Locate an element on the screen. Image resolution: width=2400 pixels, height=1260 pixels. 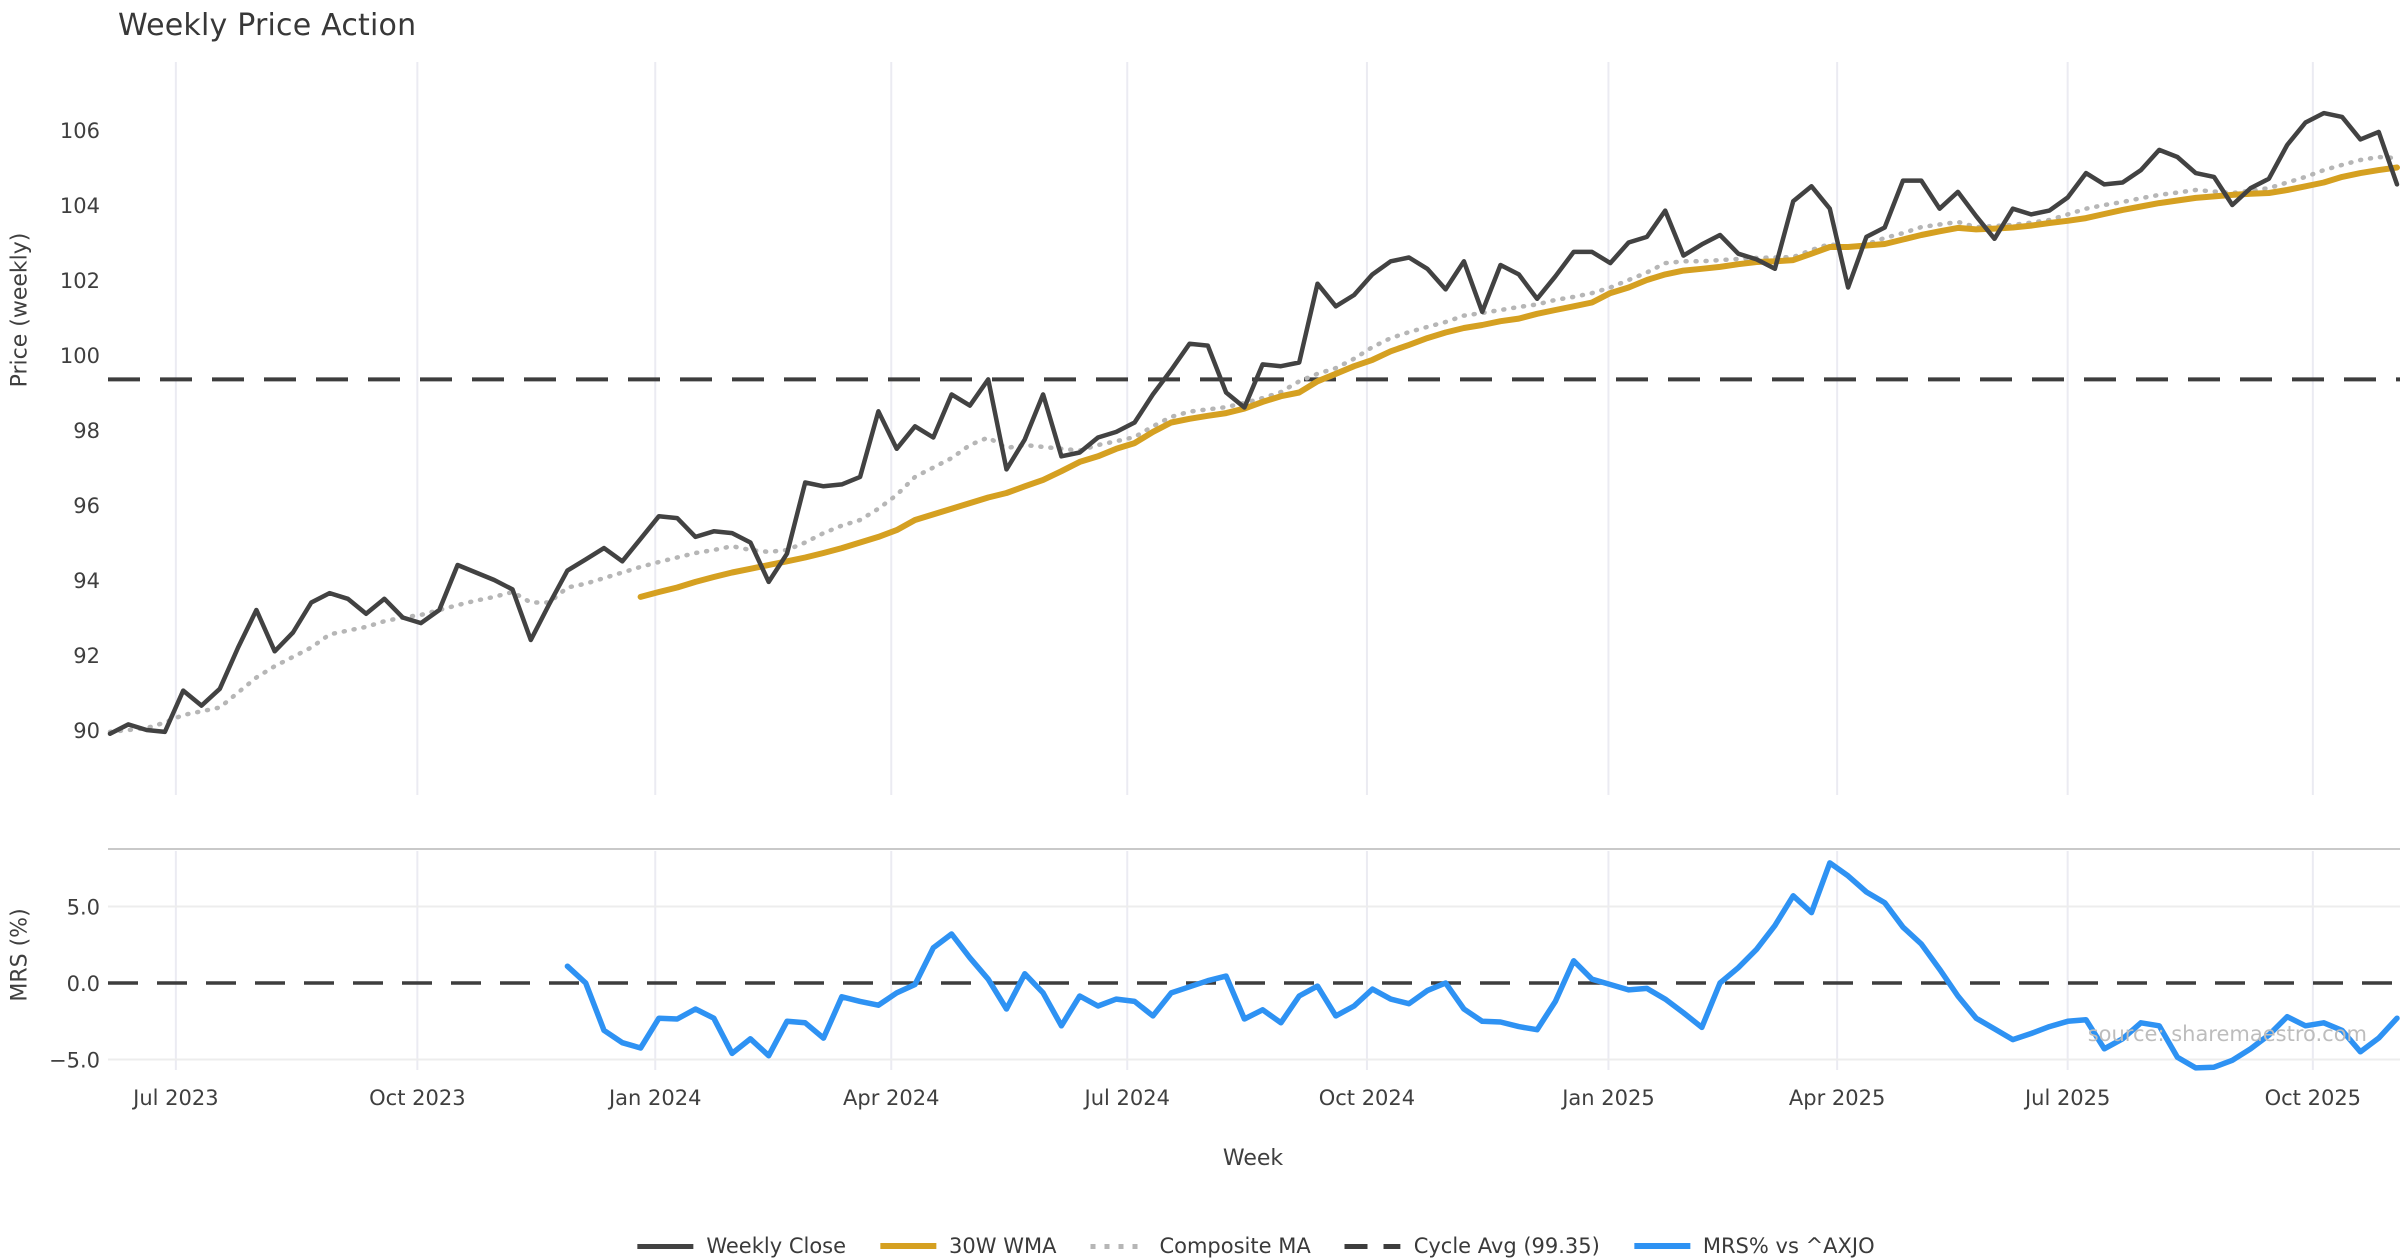
price-ytick-label: 98 is located at coordinates (86, 431).